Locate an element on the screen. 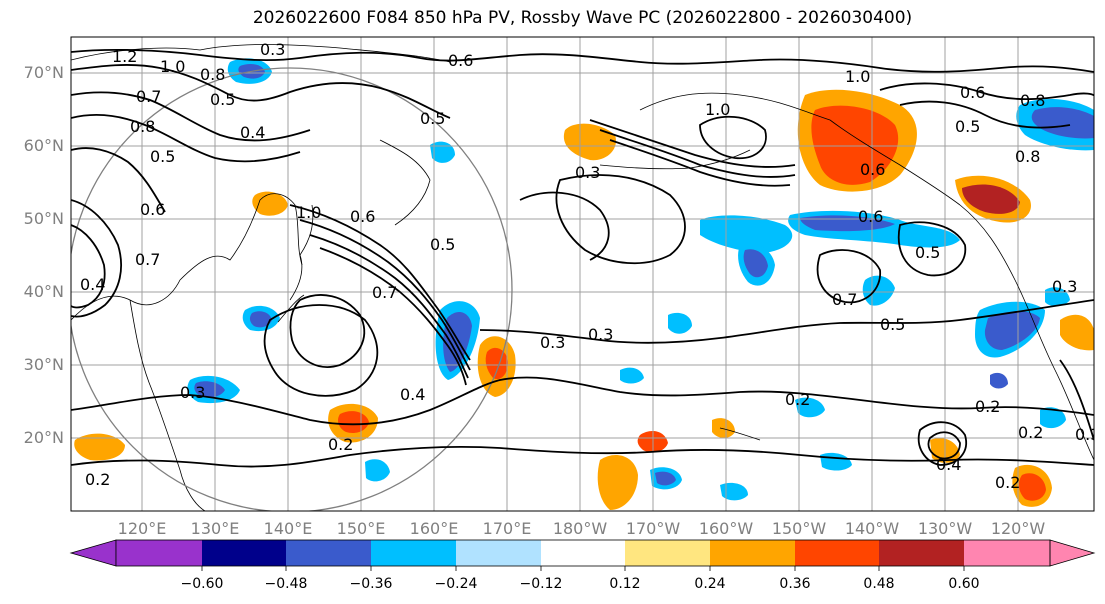 This screenshot has height=604, width=1105. japan-coast is located at coordinates (295, 263).